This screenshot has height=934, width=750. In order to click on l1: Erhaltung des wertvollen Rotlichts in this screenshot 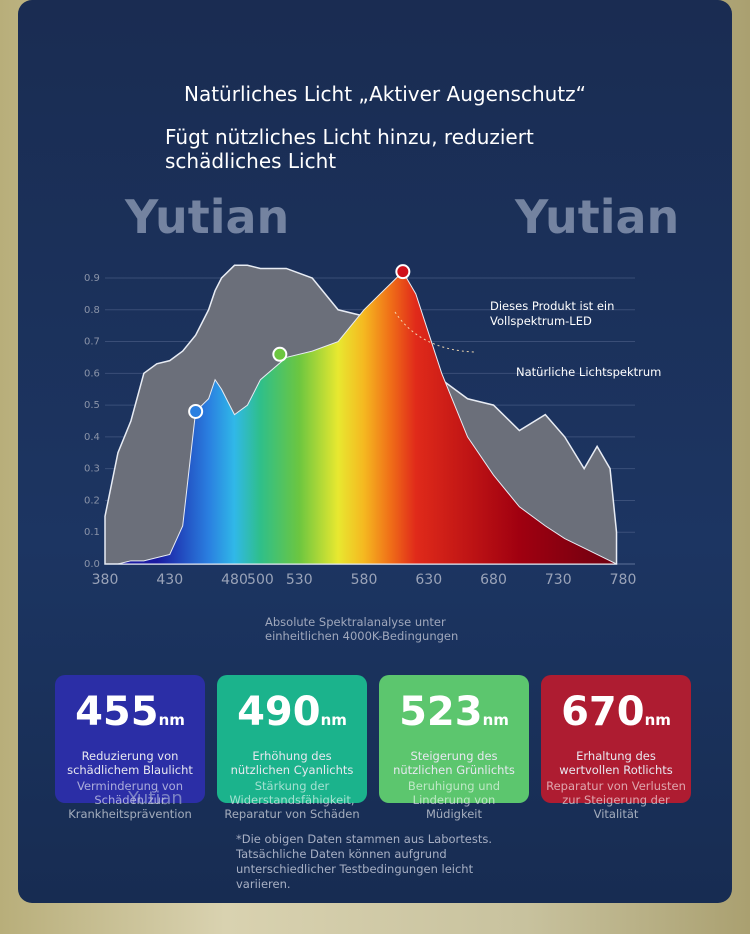, I will do `click(616, 763)`.